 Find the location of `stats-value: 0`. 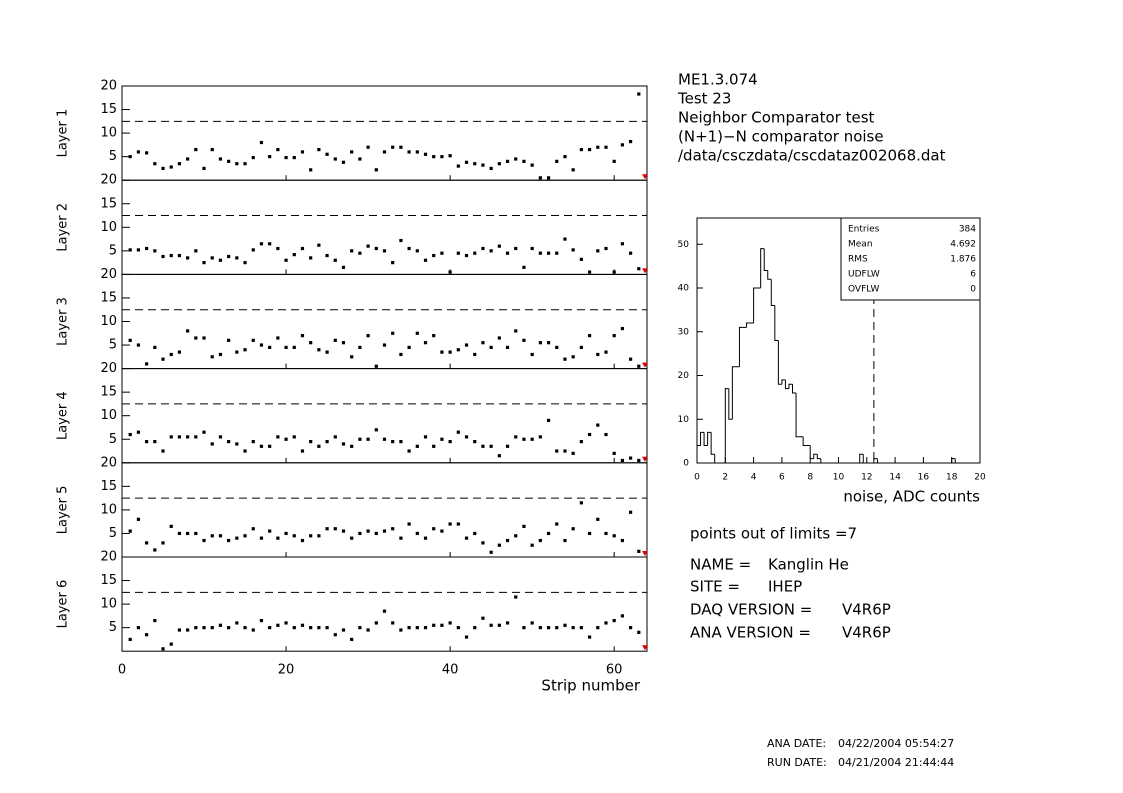

stats-value: 0 is located at coordinates (973, 290).